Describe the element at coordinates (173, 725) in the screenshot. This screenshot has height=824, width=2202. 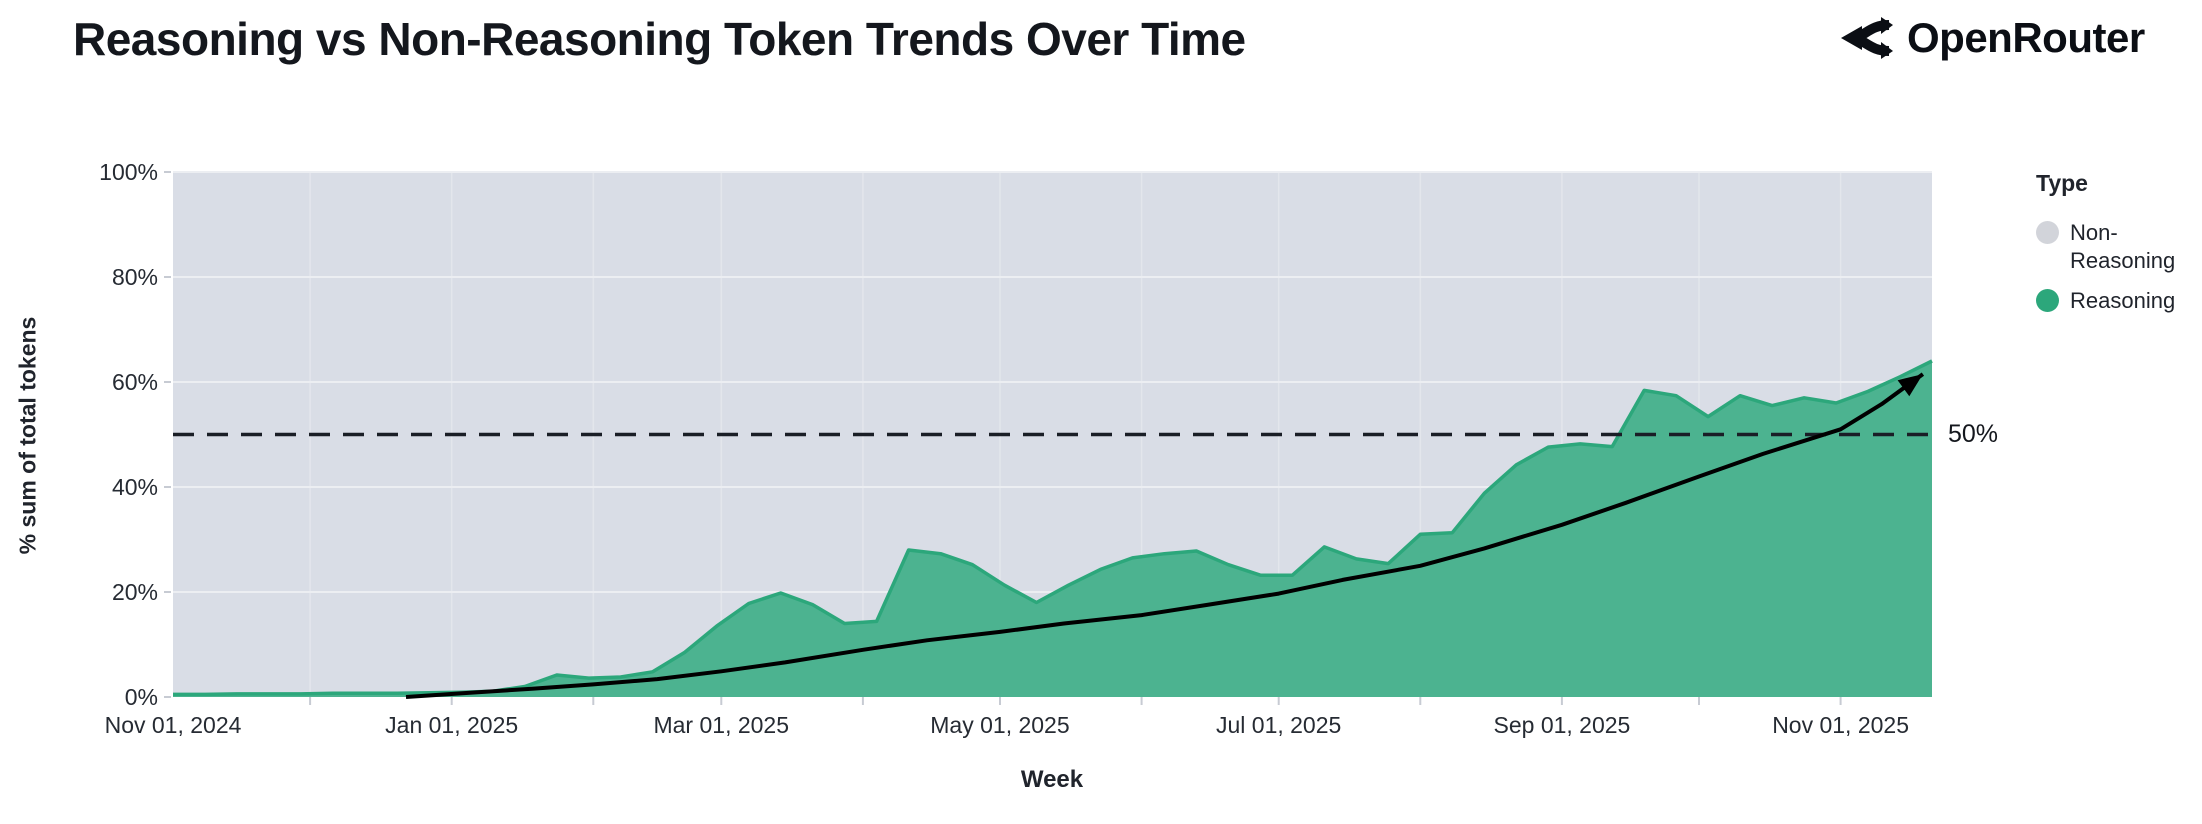
I see `x-tick-label: Nov 01, 2024` at that location.